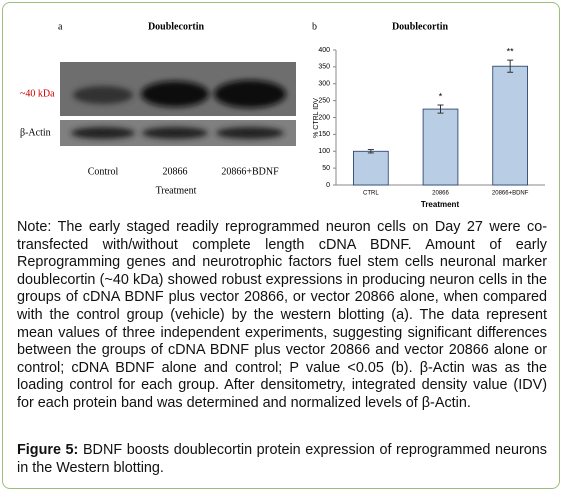  I want to click on axis-label: Treatment, so click(176, 190).